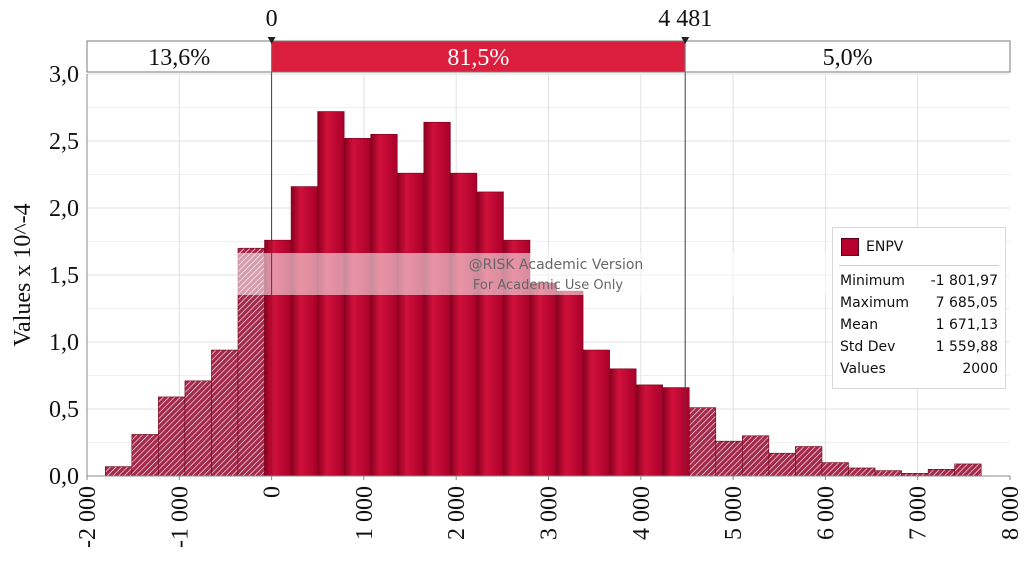 Image resolution: width=1024 pixels, height=566 pixels. I want to click on x-tick-label: -2 000, so click(88, 517).